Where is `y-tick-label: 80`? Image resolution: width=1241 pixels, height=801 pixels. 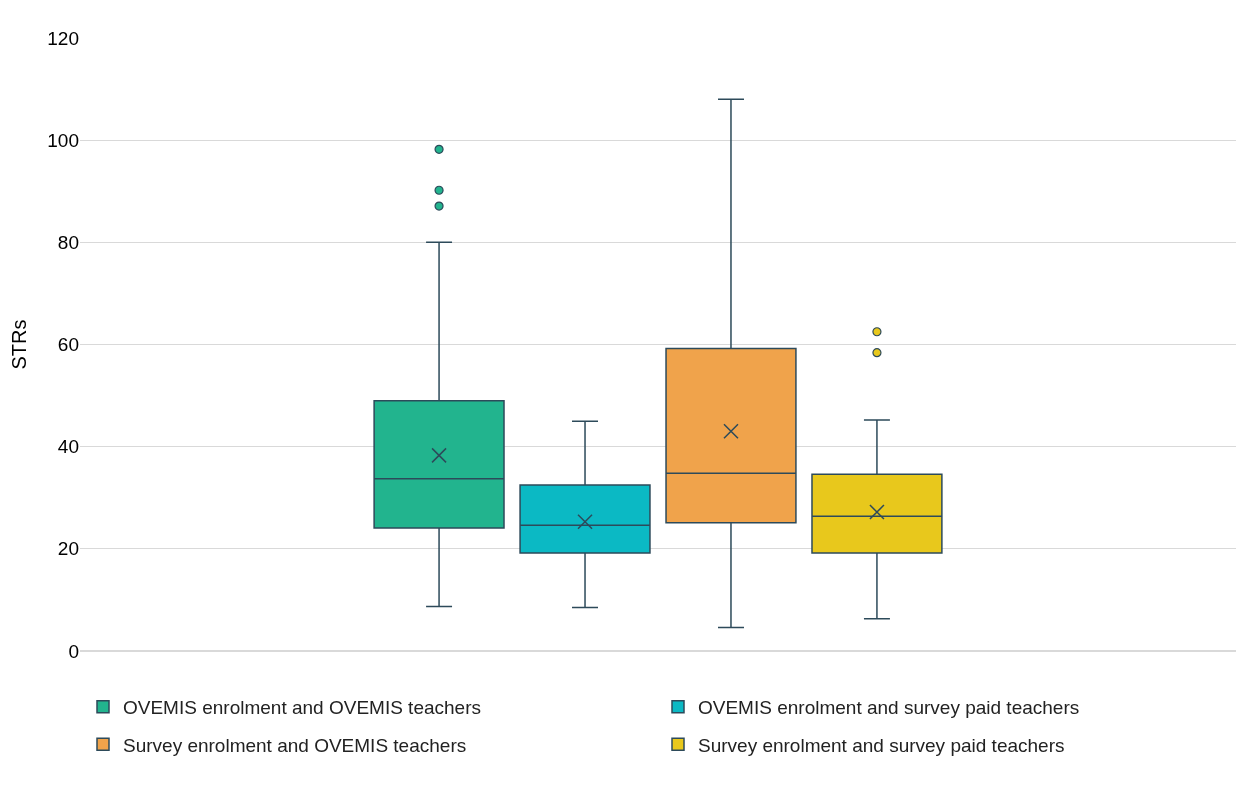 y-tick-label: 80 is located at coordinates (68, 242).